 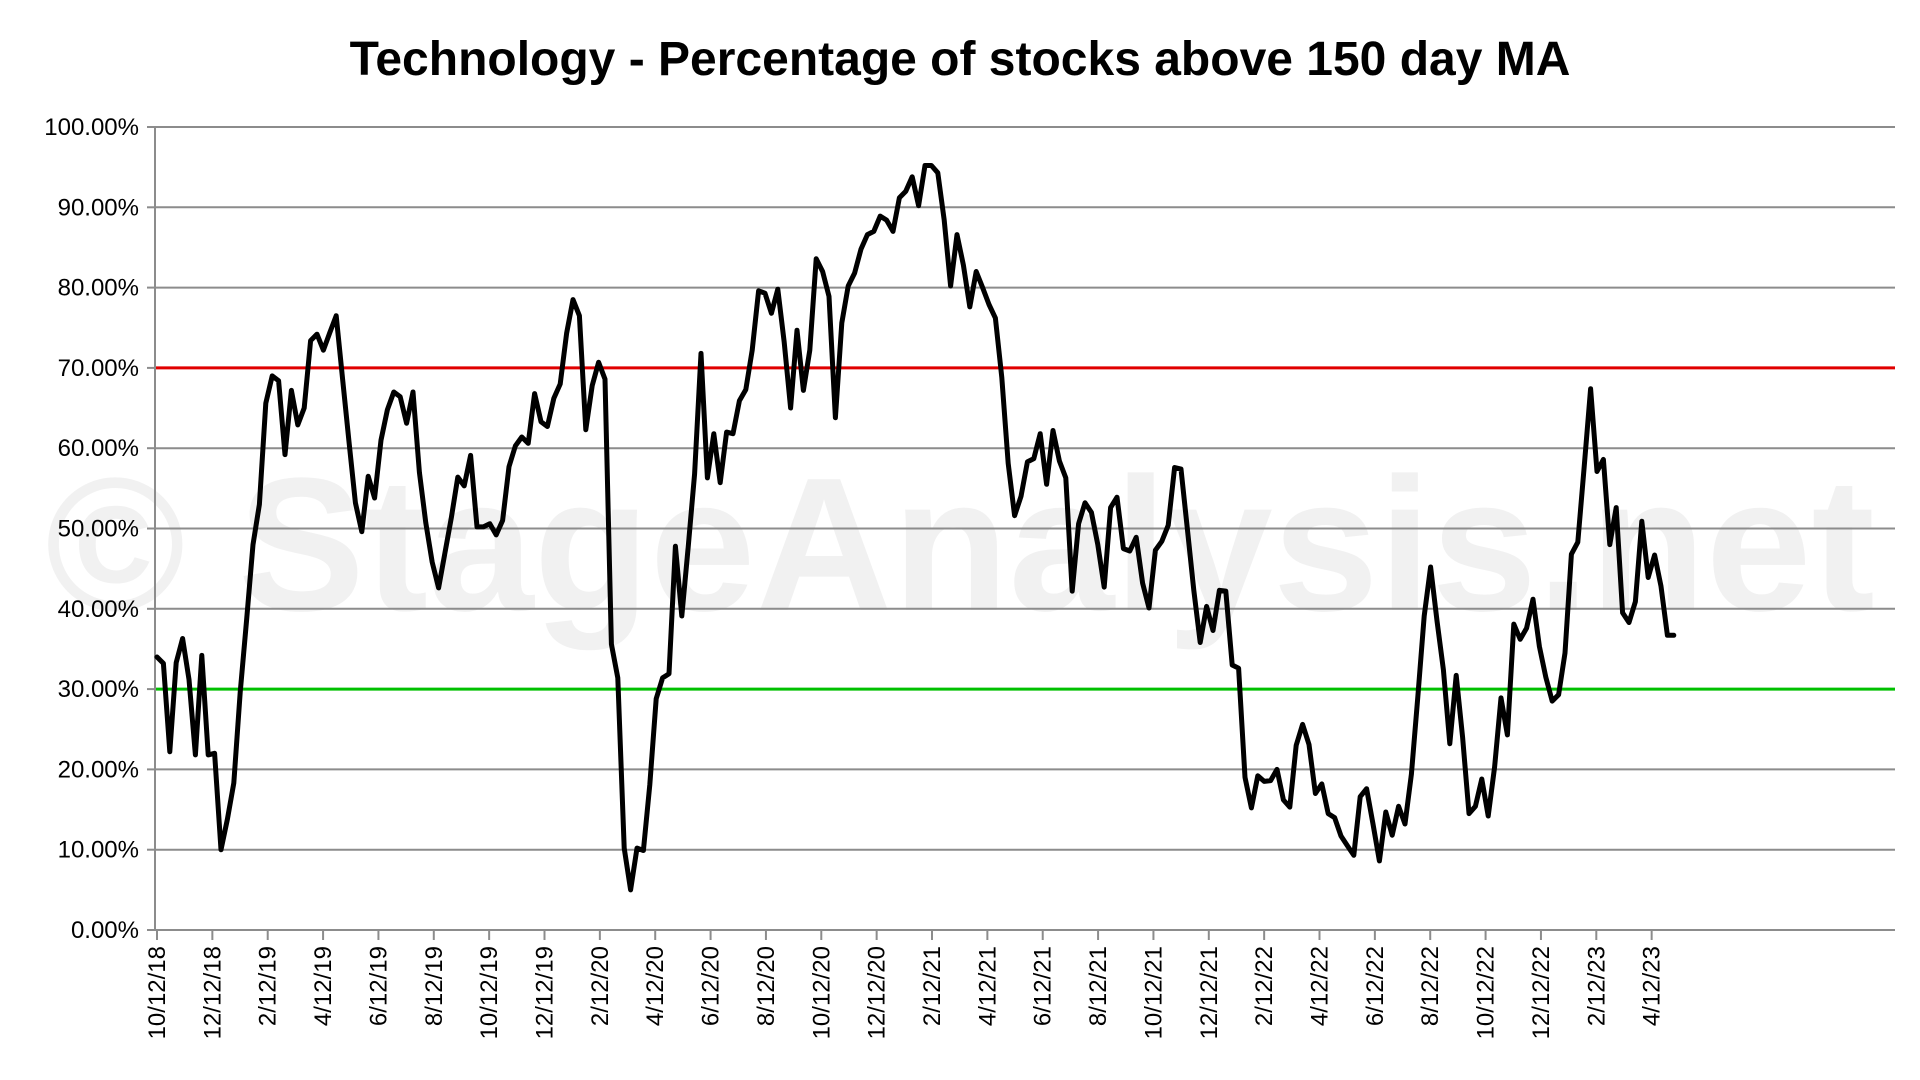 What do you see at coordinates (98, 288) in the screenshot?
I see `y-tick-label: 80.00%` at bounding box center [98, 288].